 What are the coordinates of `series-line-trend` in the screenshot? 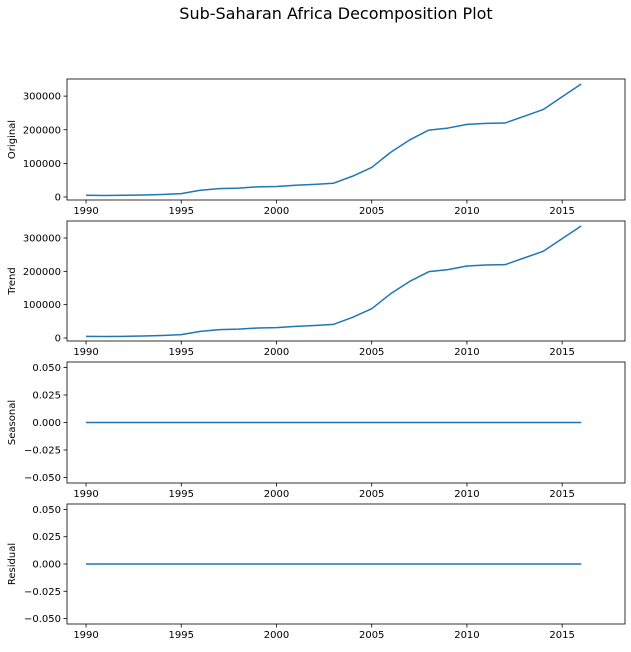 It's located at (334, 281).